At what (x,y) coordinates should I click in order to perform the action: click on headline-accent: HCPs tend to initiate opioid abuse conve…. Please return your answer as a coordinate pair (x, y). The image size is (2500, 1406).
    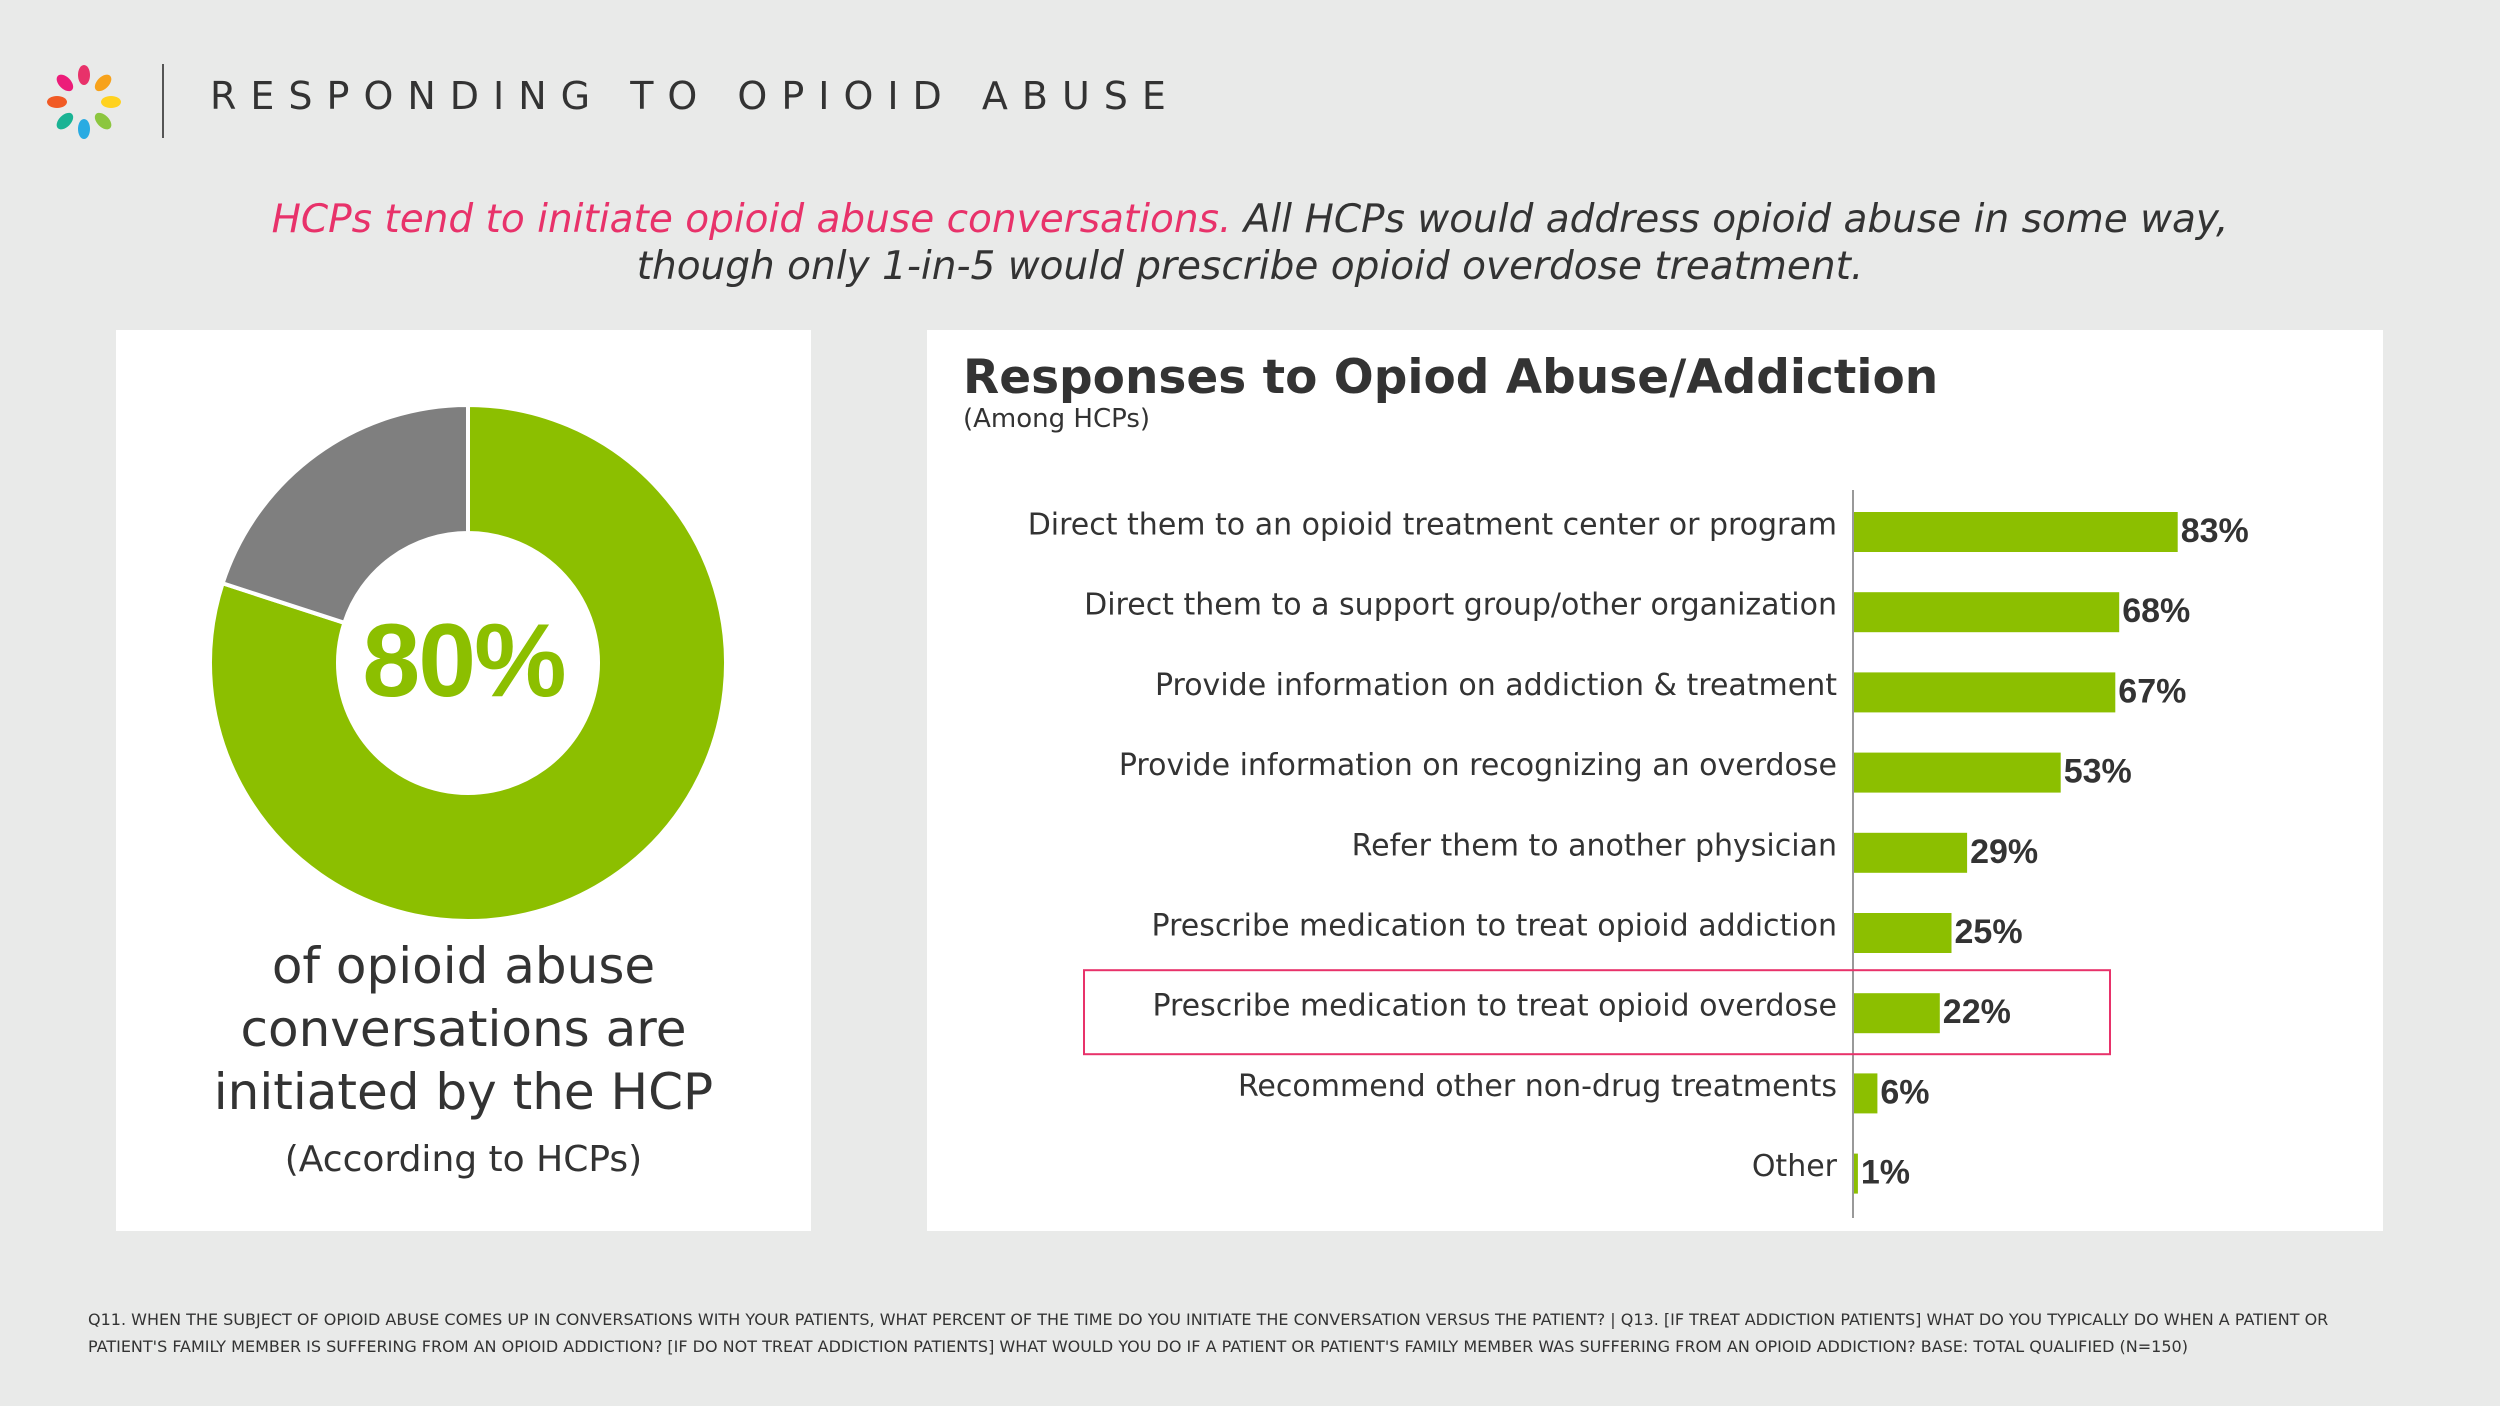
    Looking at the image, I should click on (751, 219).